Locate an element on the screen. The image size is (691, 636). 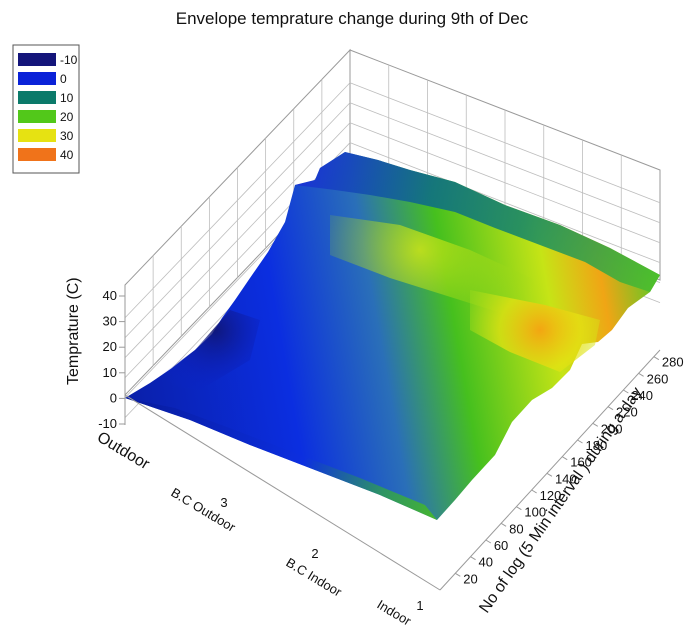
z-axis-title: Temprature (C) is located at coordinates (73, 331).